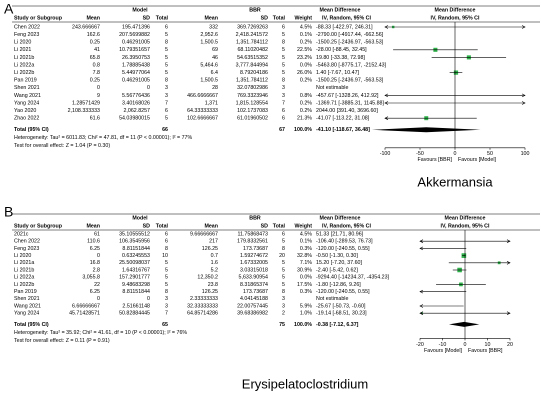  What do you see at coordinates (306, 263) in the screenshot?
I see `weight: 7.1%` at bounding box center [306, 263].